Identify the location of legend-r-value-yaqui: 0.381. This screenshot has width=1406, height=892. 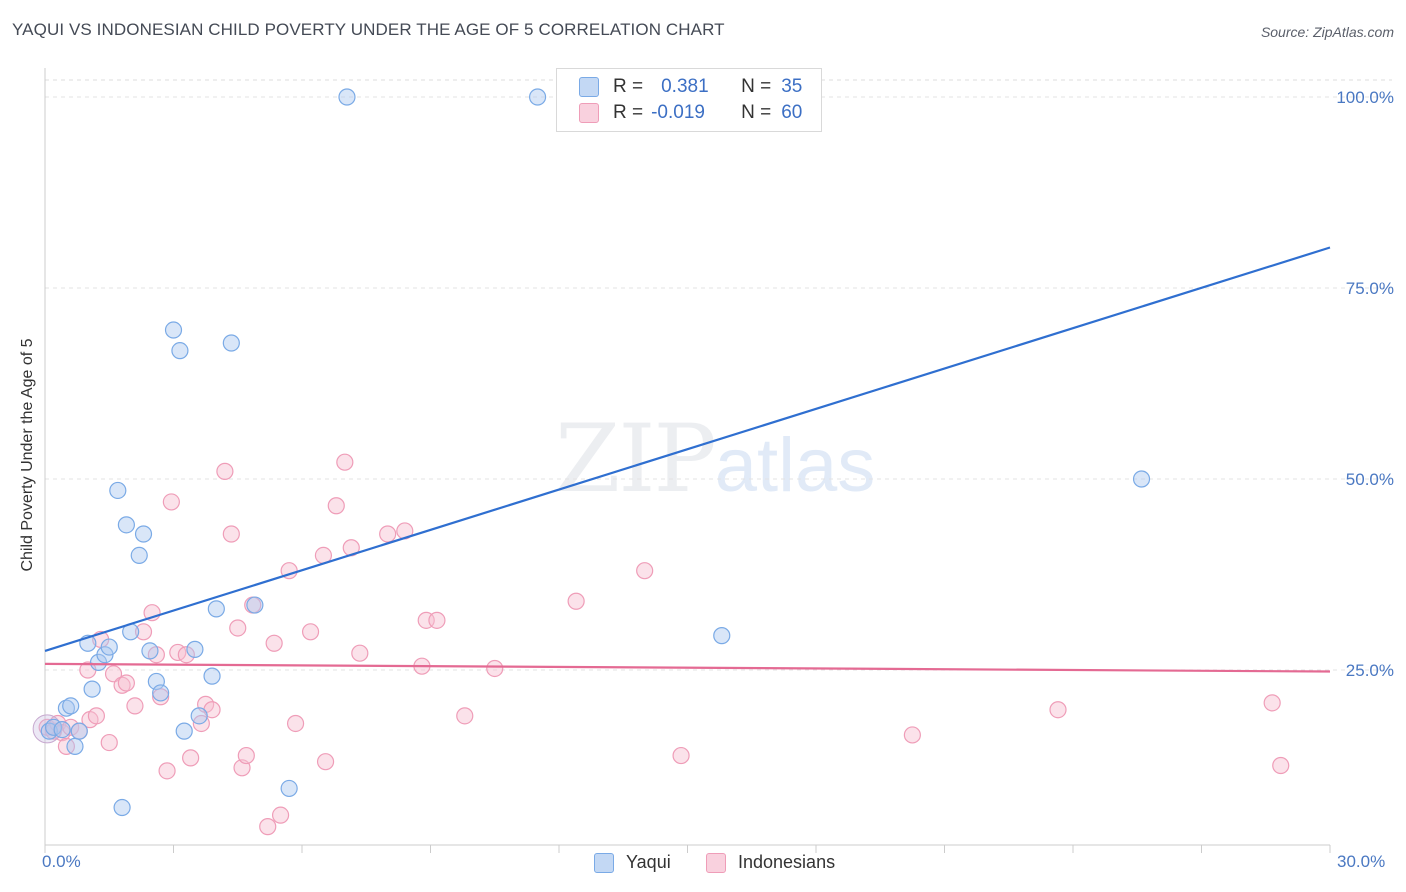
(685, 86).